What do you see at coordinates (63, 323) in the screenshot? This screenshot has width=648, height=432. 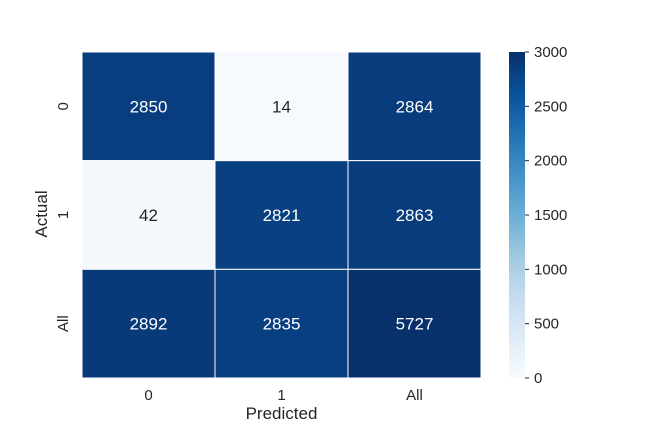 I see `y-tick-label: All` at bounding box center [63, 323].